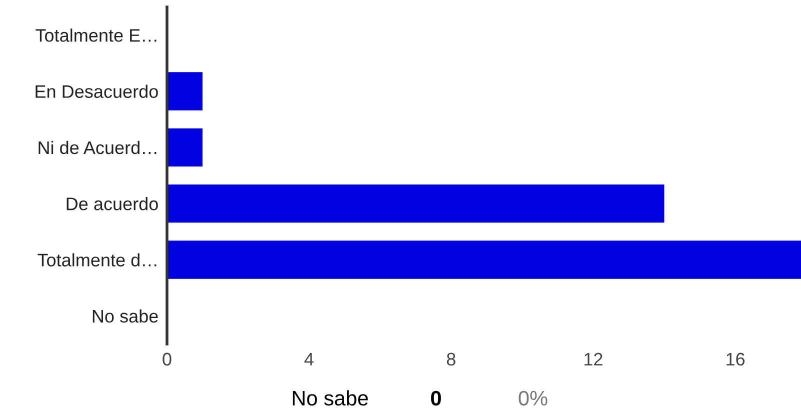  I want to click on x-tick-label: 12, so click(593, 359).